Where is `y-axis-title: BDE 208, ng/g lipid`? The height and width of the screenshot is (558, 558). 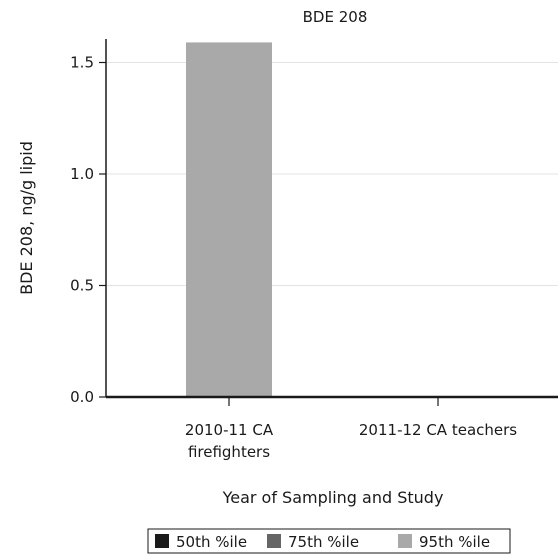 y-axis-title: BDE 208, ng/g lipid is located at coordinates (26, 218).